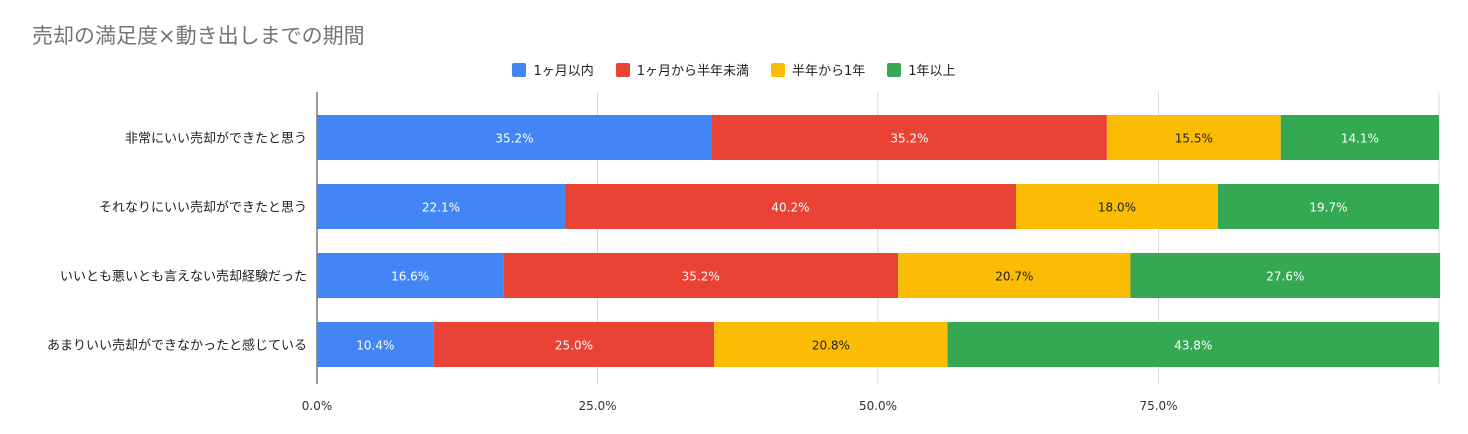  I want to click on x-tick-label: 50.0%, so click(878, 406).